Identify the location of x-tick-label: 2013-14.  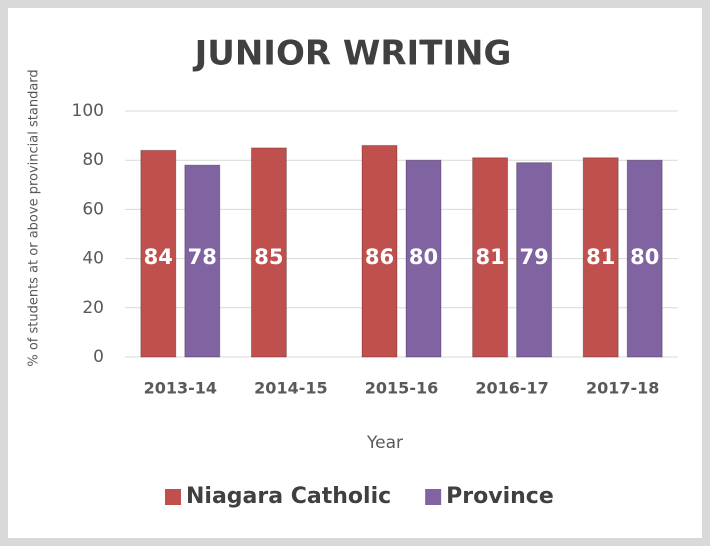
(180, 388).